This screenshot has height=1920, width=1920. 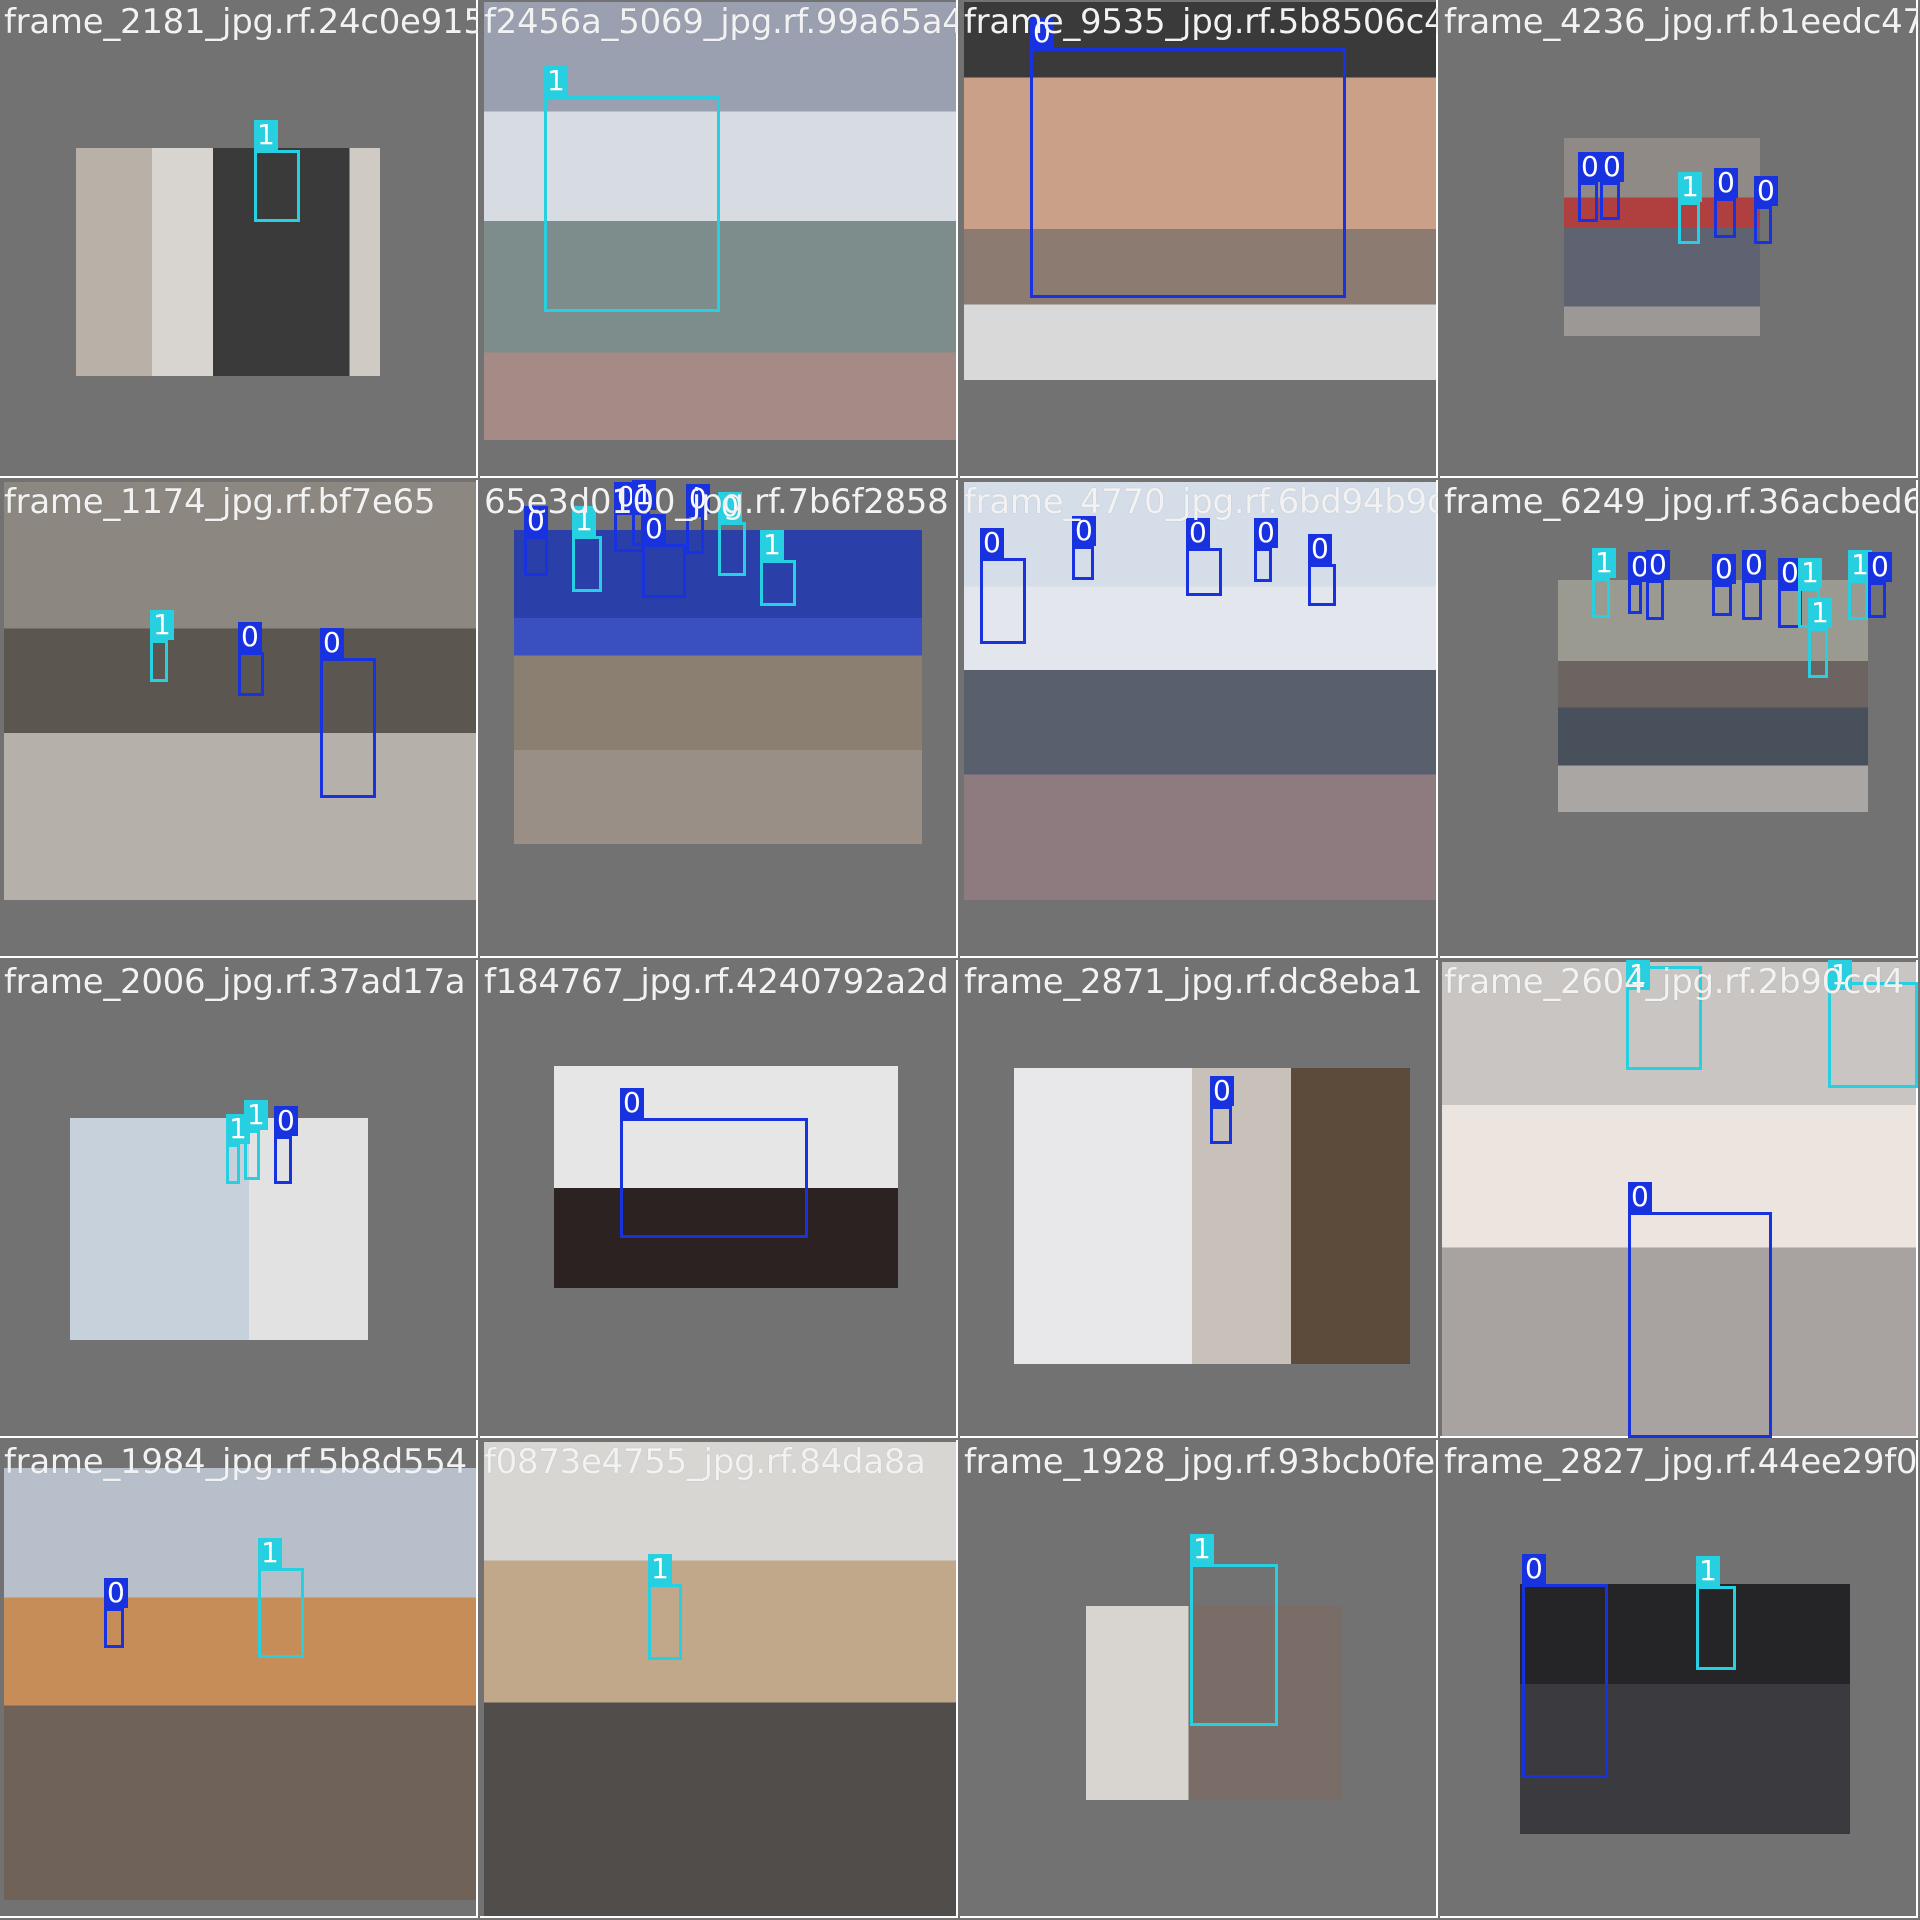 What do you see at coordinates (239, 719) in the screenshot?
I see `mosaic-tile: 1 0 0 frame_1174_jpg.rf.bf7e65` at bounding box center [239, 719].